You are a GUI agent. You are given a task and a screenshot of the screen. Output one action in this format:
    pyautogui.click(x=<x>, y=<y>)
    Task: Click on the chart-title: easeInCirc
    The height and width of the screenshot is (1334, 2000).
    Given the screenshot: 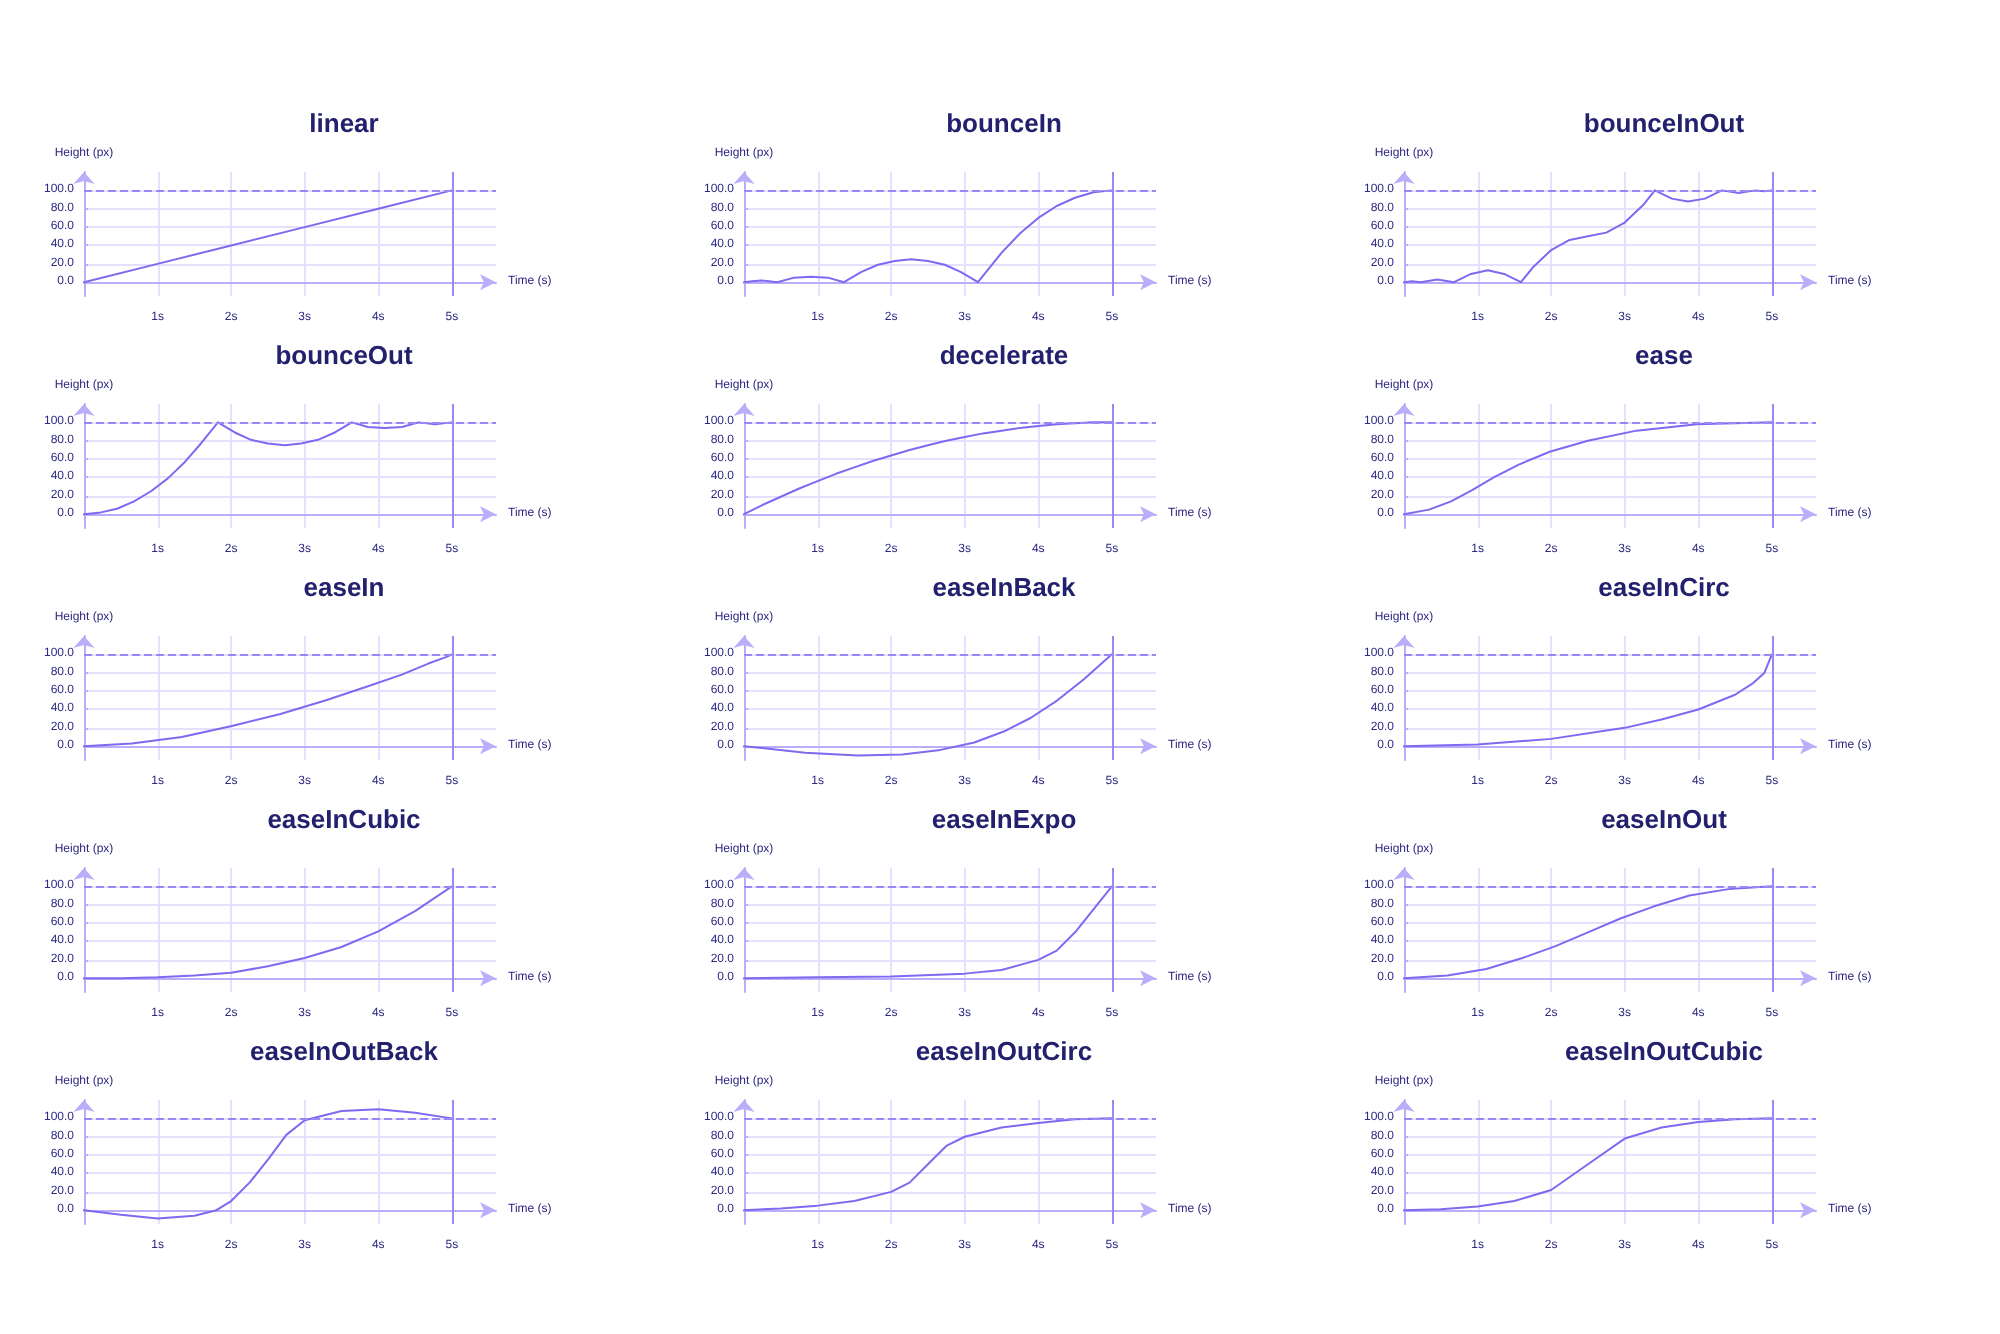 What is the action you would take?
    pyautogui.click(x=1664, y=587)
    